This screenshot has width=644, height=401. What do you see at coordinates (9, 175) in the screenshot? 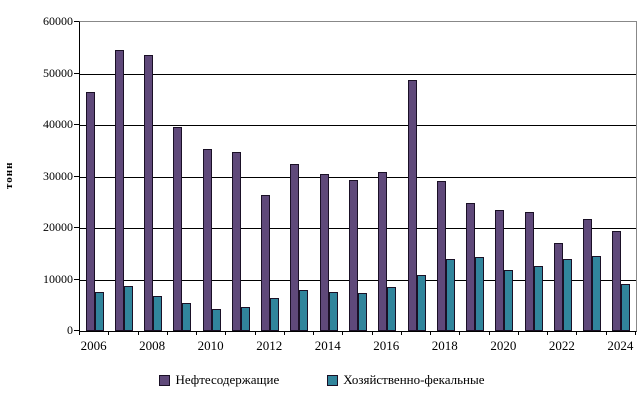
I see `y-axis-title: тонн` at bounding box center [9, 175].